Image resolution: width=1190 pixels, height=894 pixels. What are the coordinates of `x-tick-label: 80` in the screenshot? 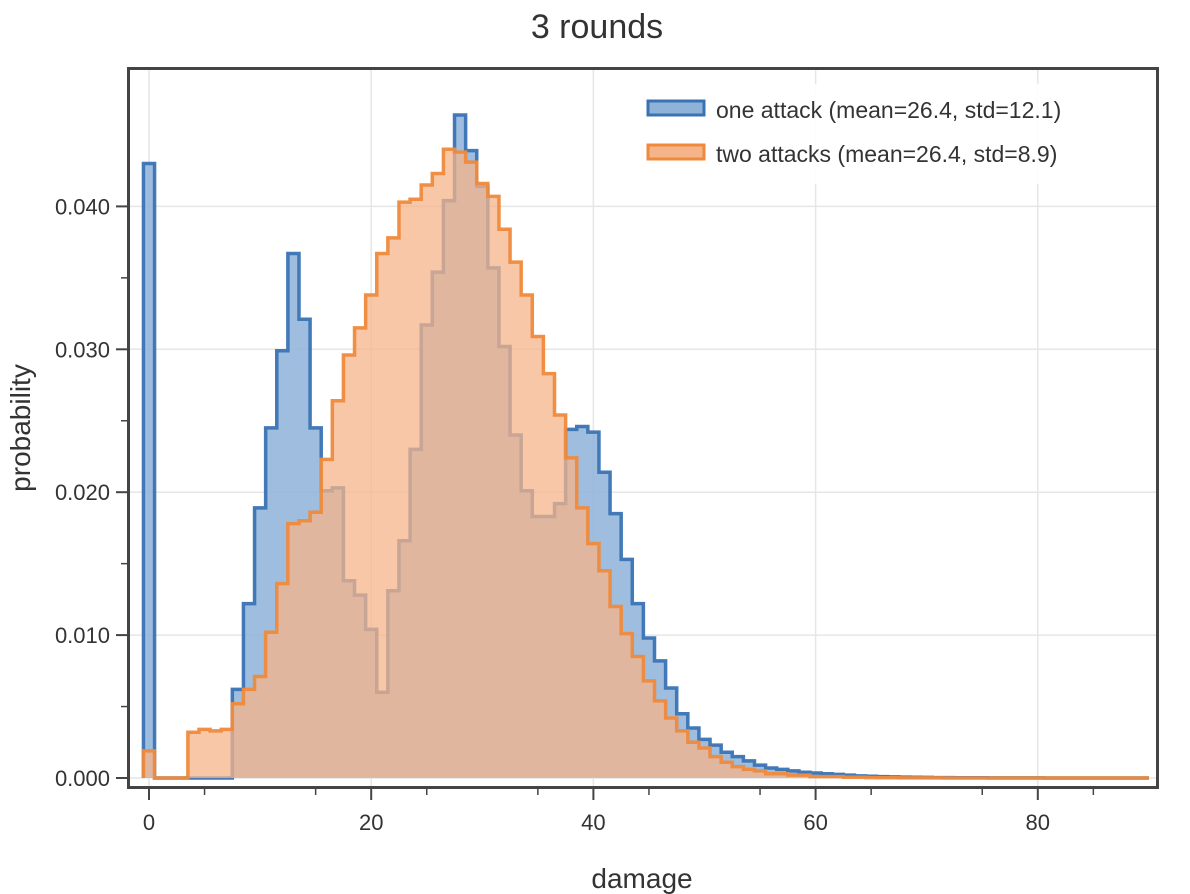 It's located at (1038, 822).